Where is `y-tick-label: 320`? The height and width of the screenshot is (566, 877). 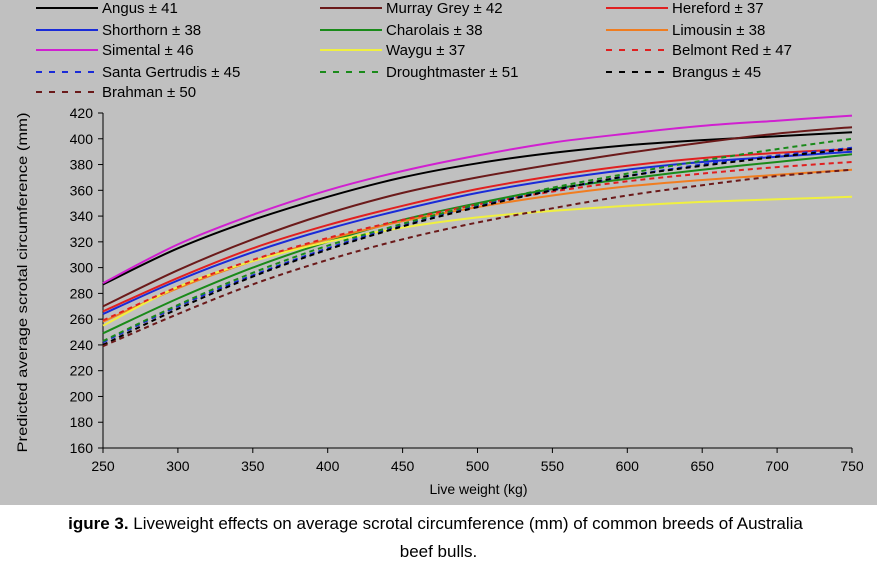
y-tick-label: 320 is located at coordinates (82, 242).